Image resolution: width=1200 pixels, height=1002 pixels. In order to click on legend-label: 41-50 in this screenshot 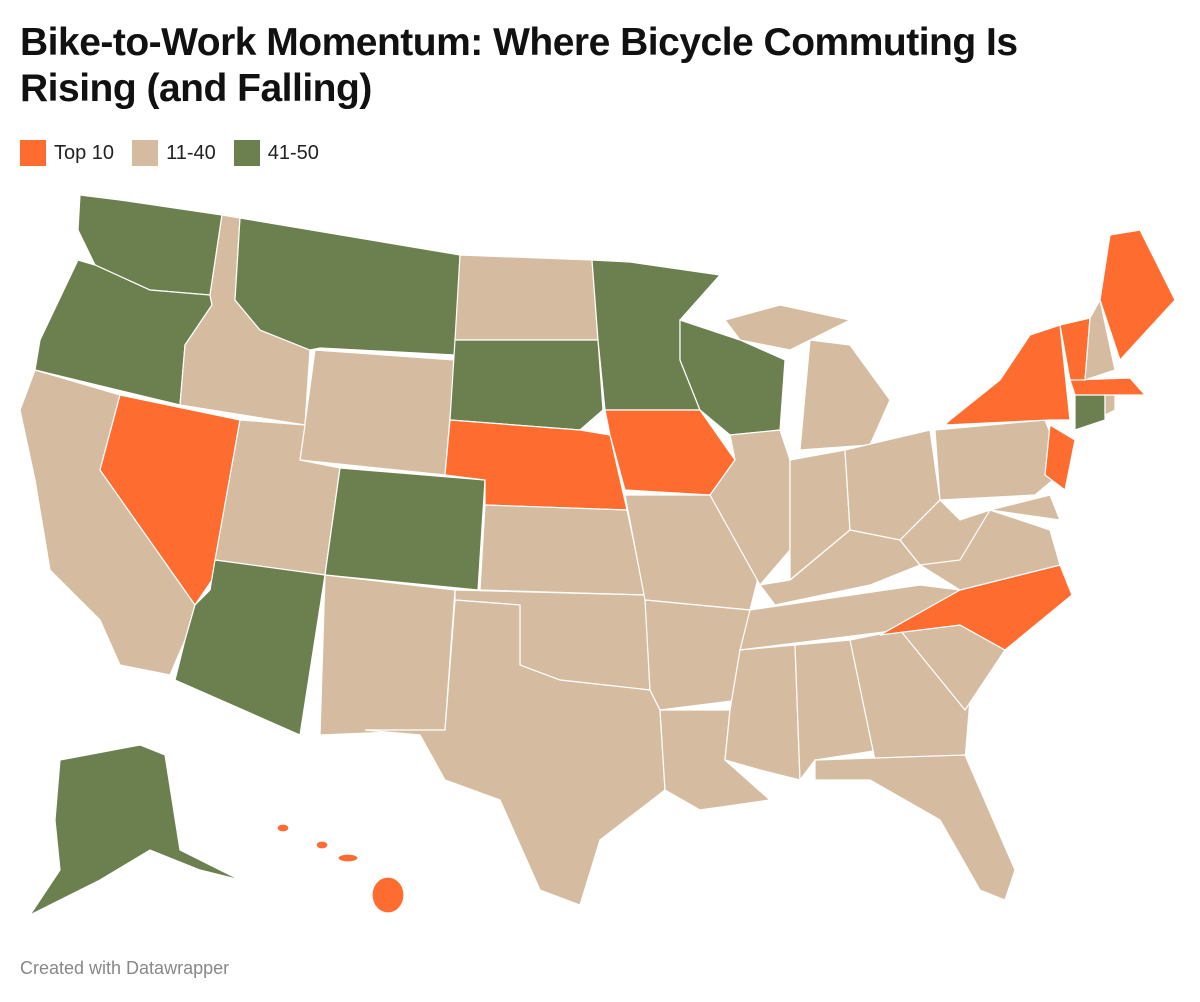, I will do `click(293, 152)`.